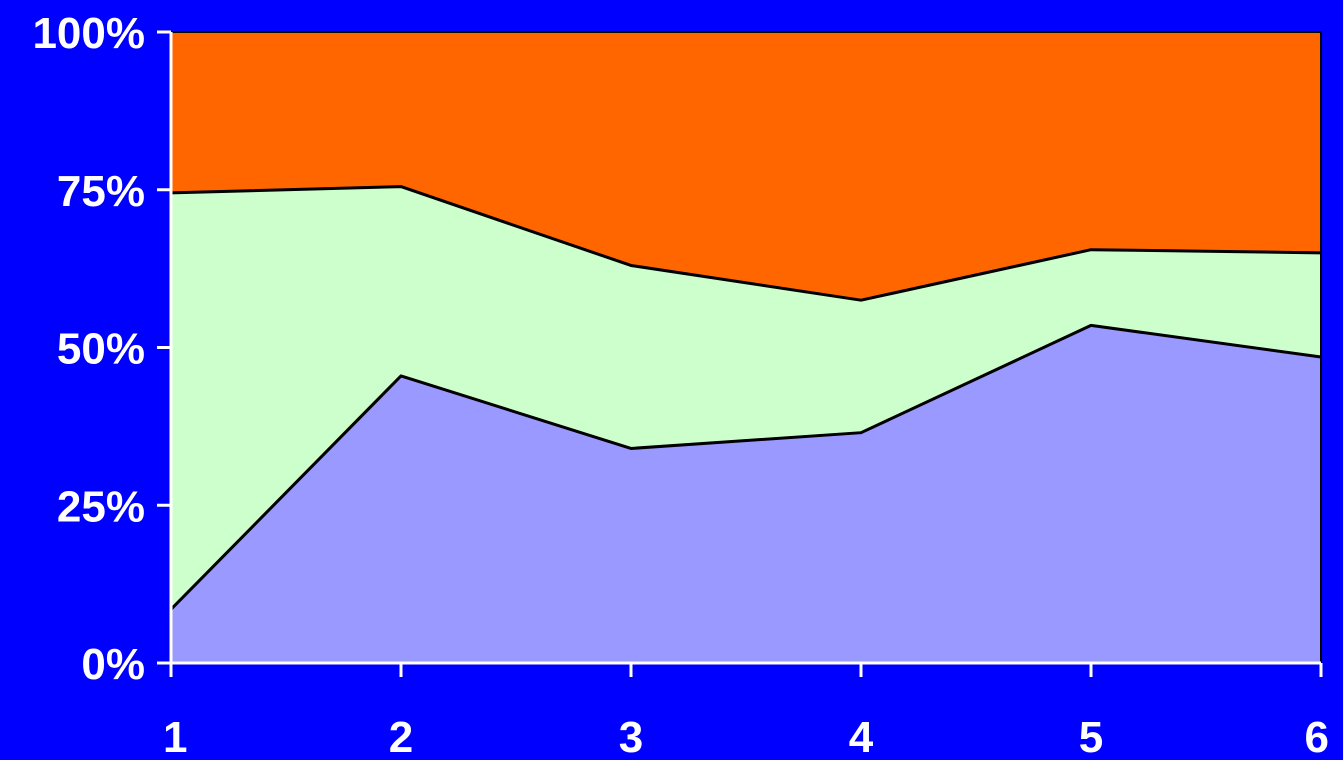 The width and height of the screenshot is (1343, 760). What do you see at coordinates (401, 736) in the screenshot?
I see `x-tick-label: 2` at bounding box center [401, 736].